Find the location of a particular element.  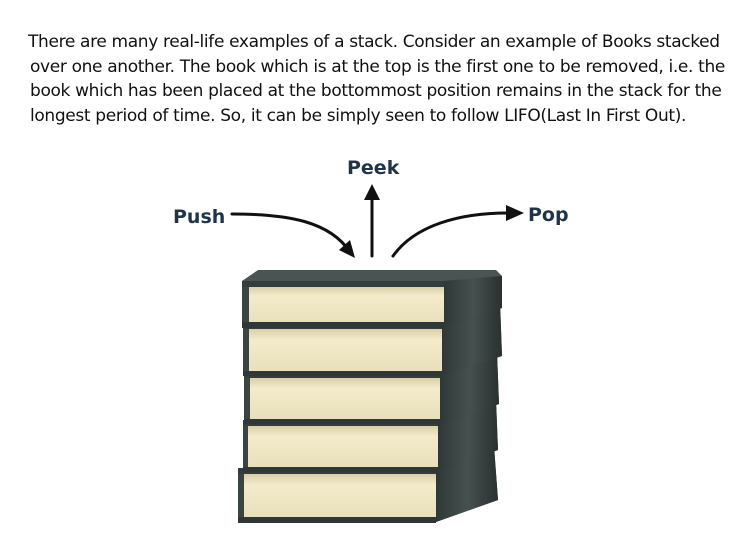

push-label: Push is located at coordinates (199, 217).